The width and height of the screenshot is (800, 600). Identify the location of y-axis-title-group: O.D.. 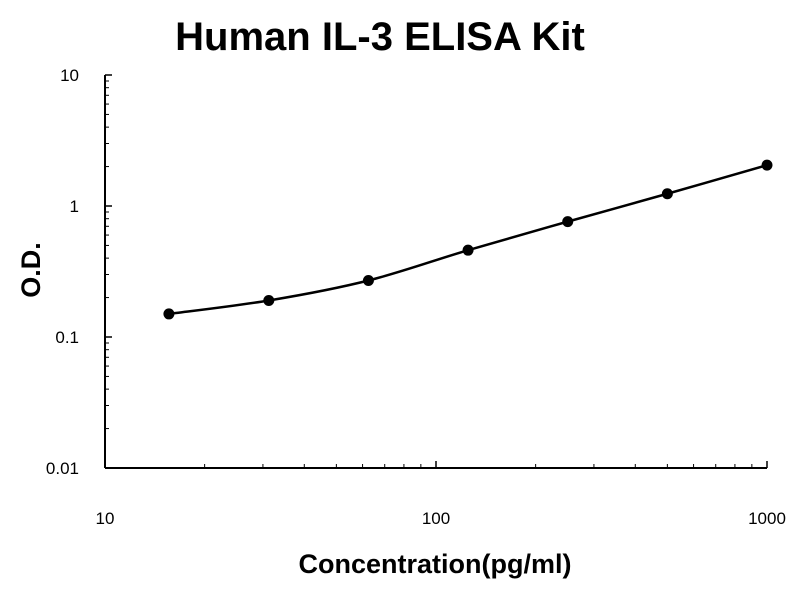
(31, 270).